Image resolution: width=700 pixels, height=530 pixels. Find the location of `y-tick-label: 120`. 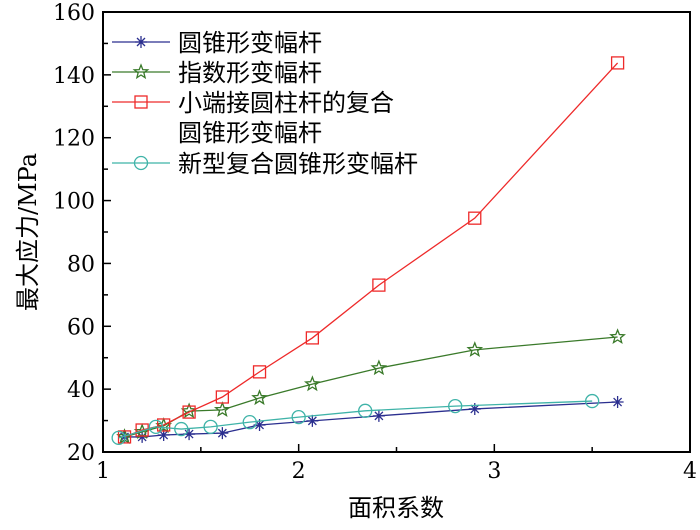

y-tick-label: 120 is located at coordinates (74, 139).